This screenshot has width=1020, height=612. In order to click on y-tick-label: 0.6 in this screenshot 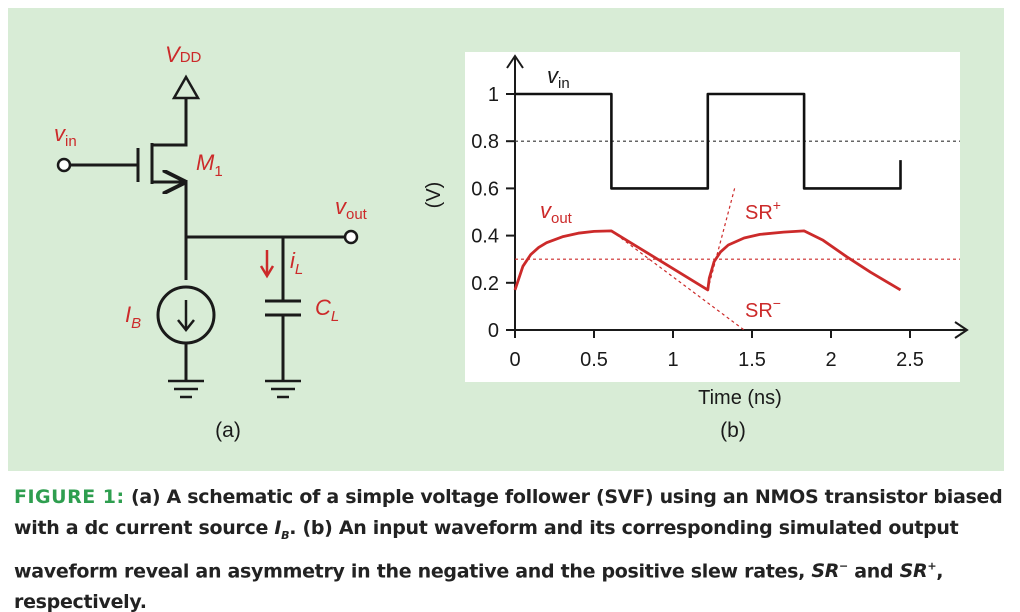, I will do `click(485, 189)`.